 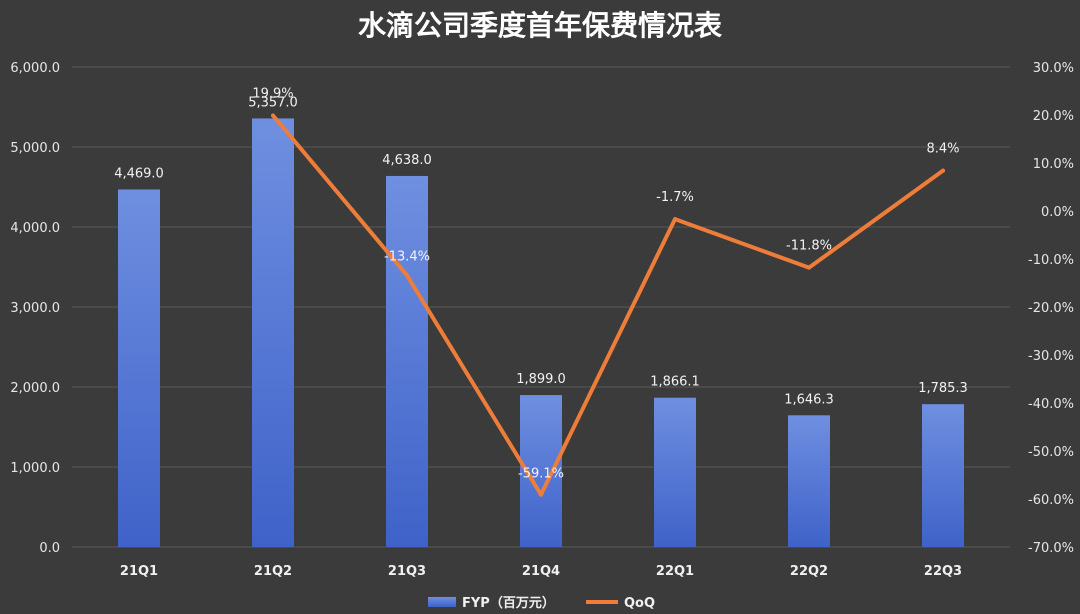 What do you see at coordinates (943, 388) in the screenshot?
I see `bar-data-label: 1,785.3` at bounding box center [943, 388].